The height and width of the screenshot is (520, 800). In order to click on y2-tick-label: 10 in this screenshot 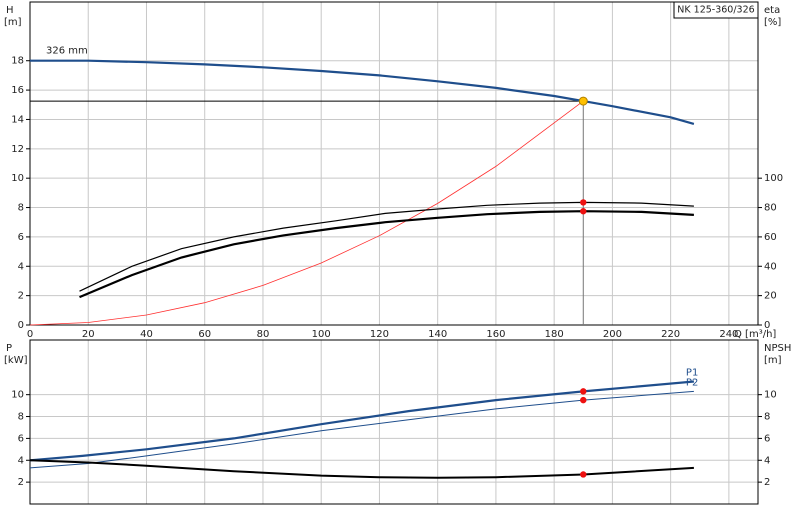, I will do `click(770, 395)`.